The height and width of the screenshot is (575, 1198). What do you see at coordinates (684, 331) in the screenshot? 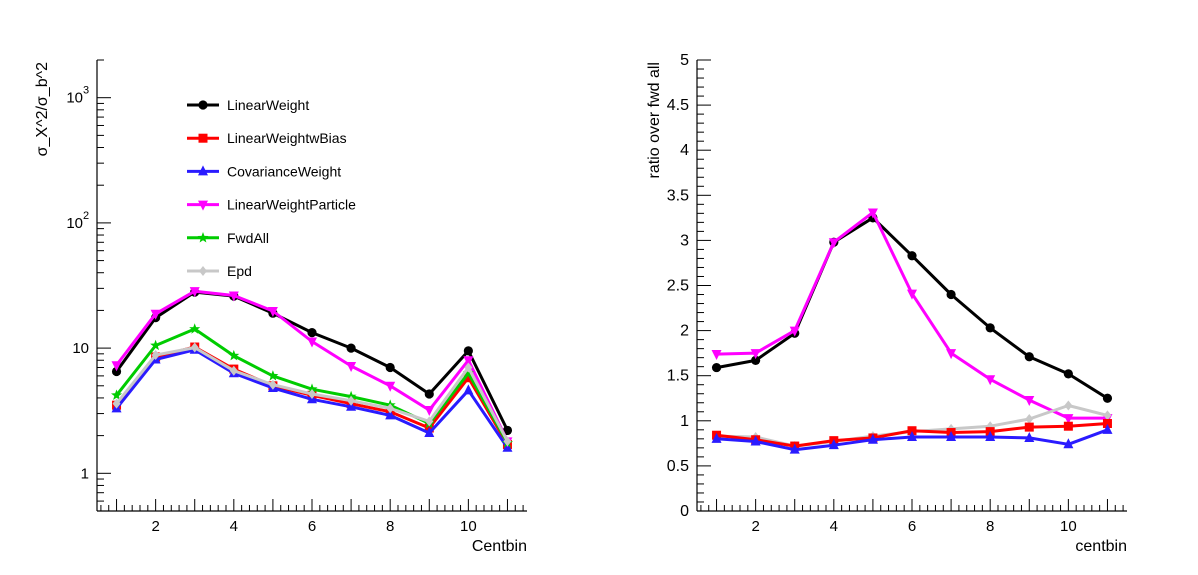
I see `right-y-tick-label: 2` at bounding box center [684, 331].